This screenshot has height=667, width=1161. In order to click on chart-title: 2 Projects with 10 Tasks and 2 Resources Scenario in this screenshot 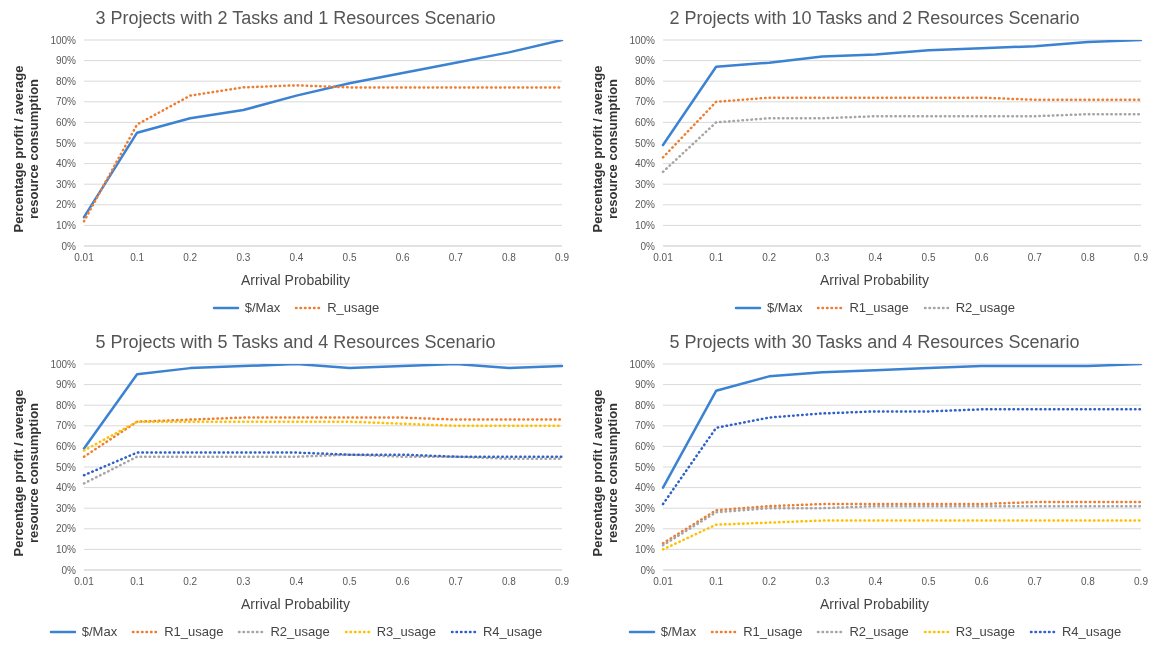, I will do `click(874, 19)`.